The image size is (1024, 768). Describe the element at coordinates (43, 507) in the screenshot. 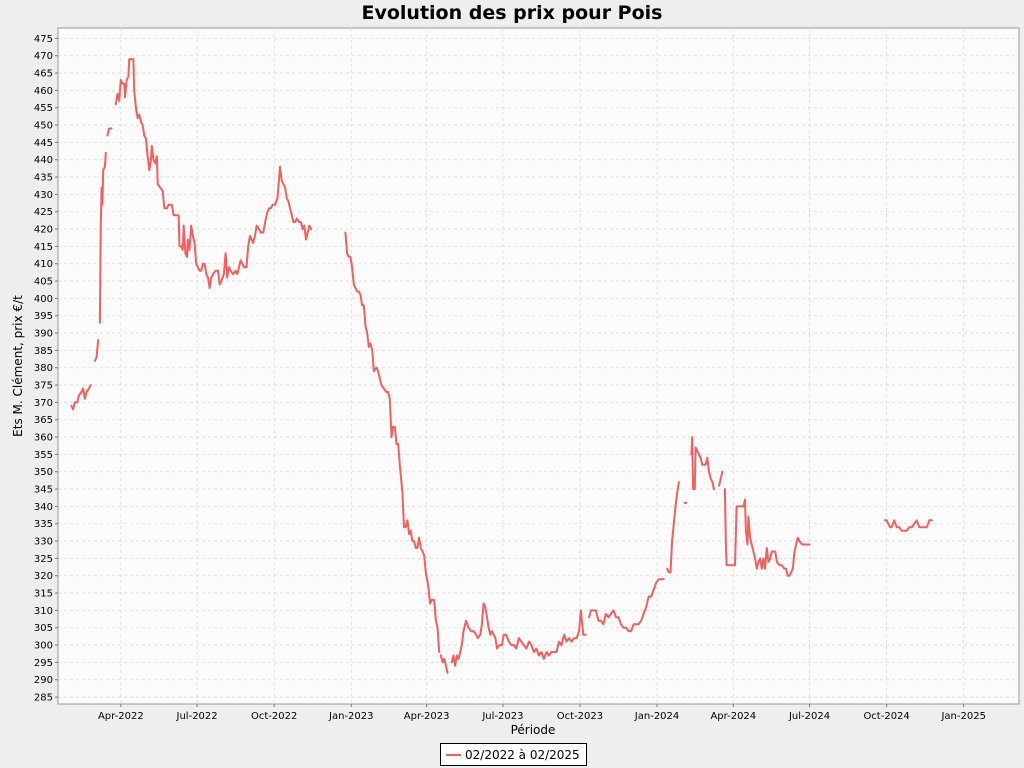

I see `y-tick-label: 340` at that location.